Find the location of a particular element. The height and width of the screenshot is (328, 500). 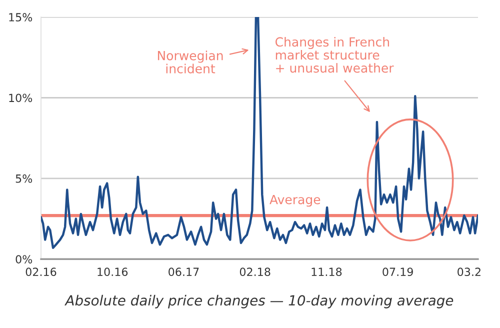

y-tick-label: 15% is located at coordinates (20, 17).